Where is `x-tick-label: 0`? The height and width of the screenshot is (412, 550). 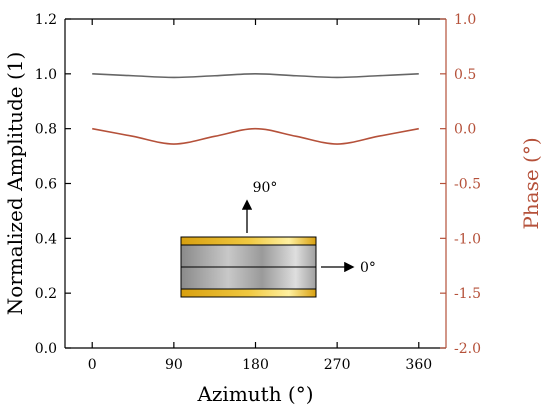 x-tick-label: 0 is located at coordinates (92, 365).